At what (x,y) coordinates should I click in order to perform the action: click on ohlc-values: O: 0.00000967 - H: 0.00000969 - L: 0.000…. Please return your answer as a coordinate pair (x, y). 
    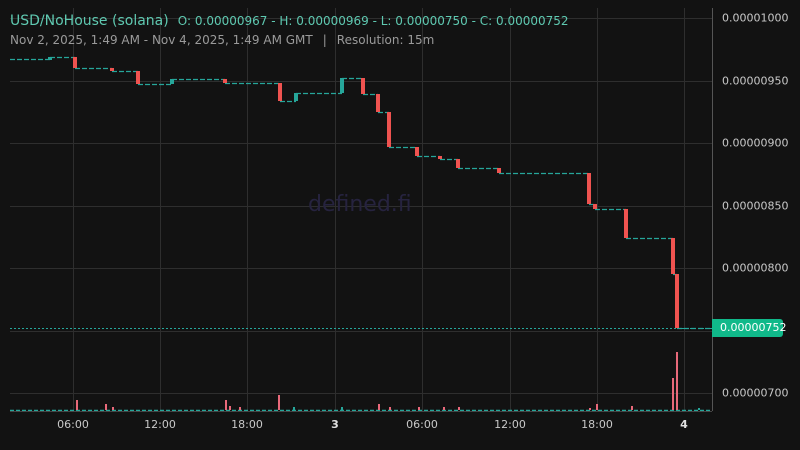
    Looking at the image, I should click on (373, 21).